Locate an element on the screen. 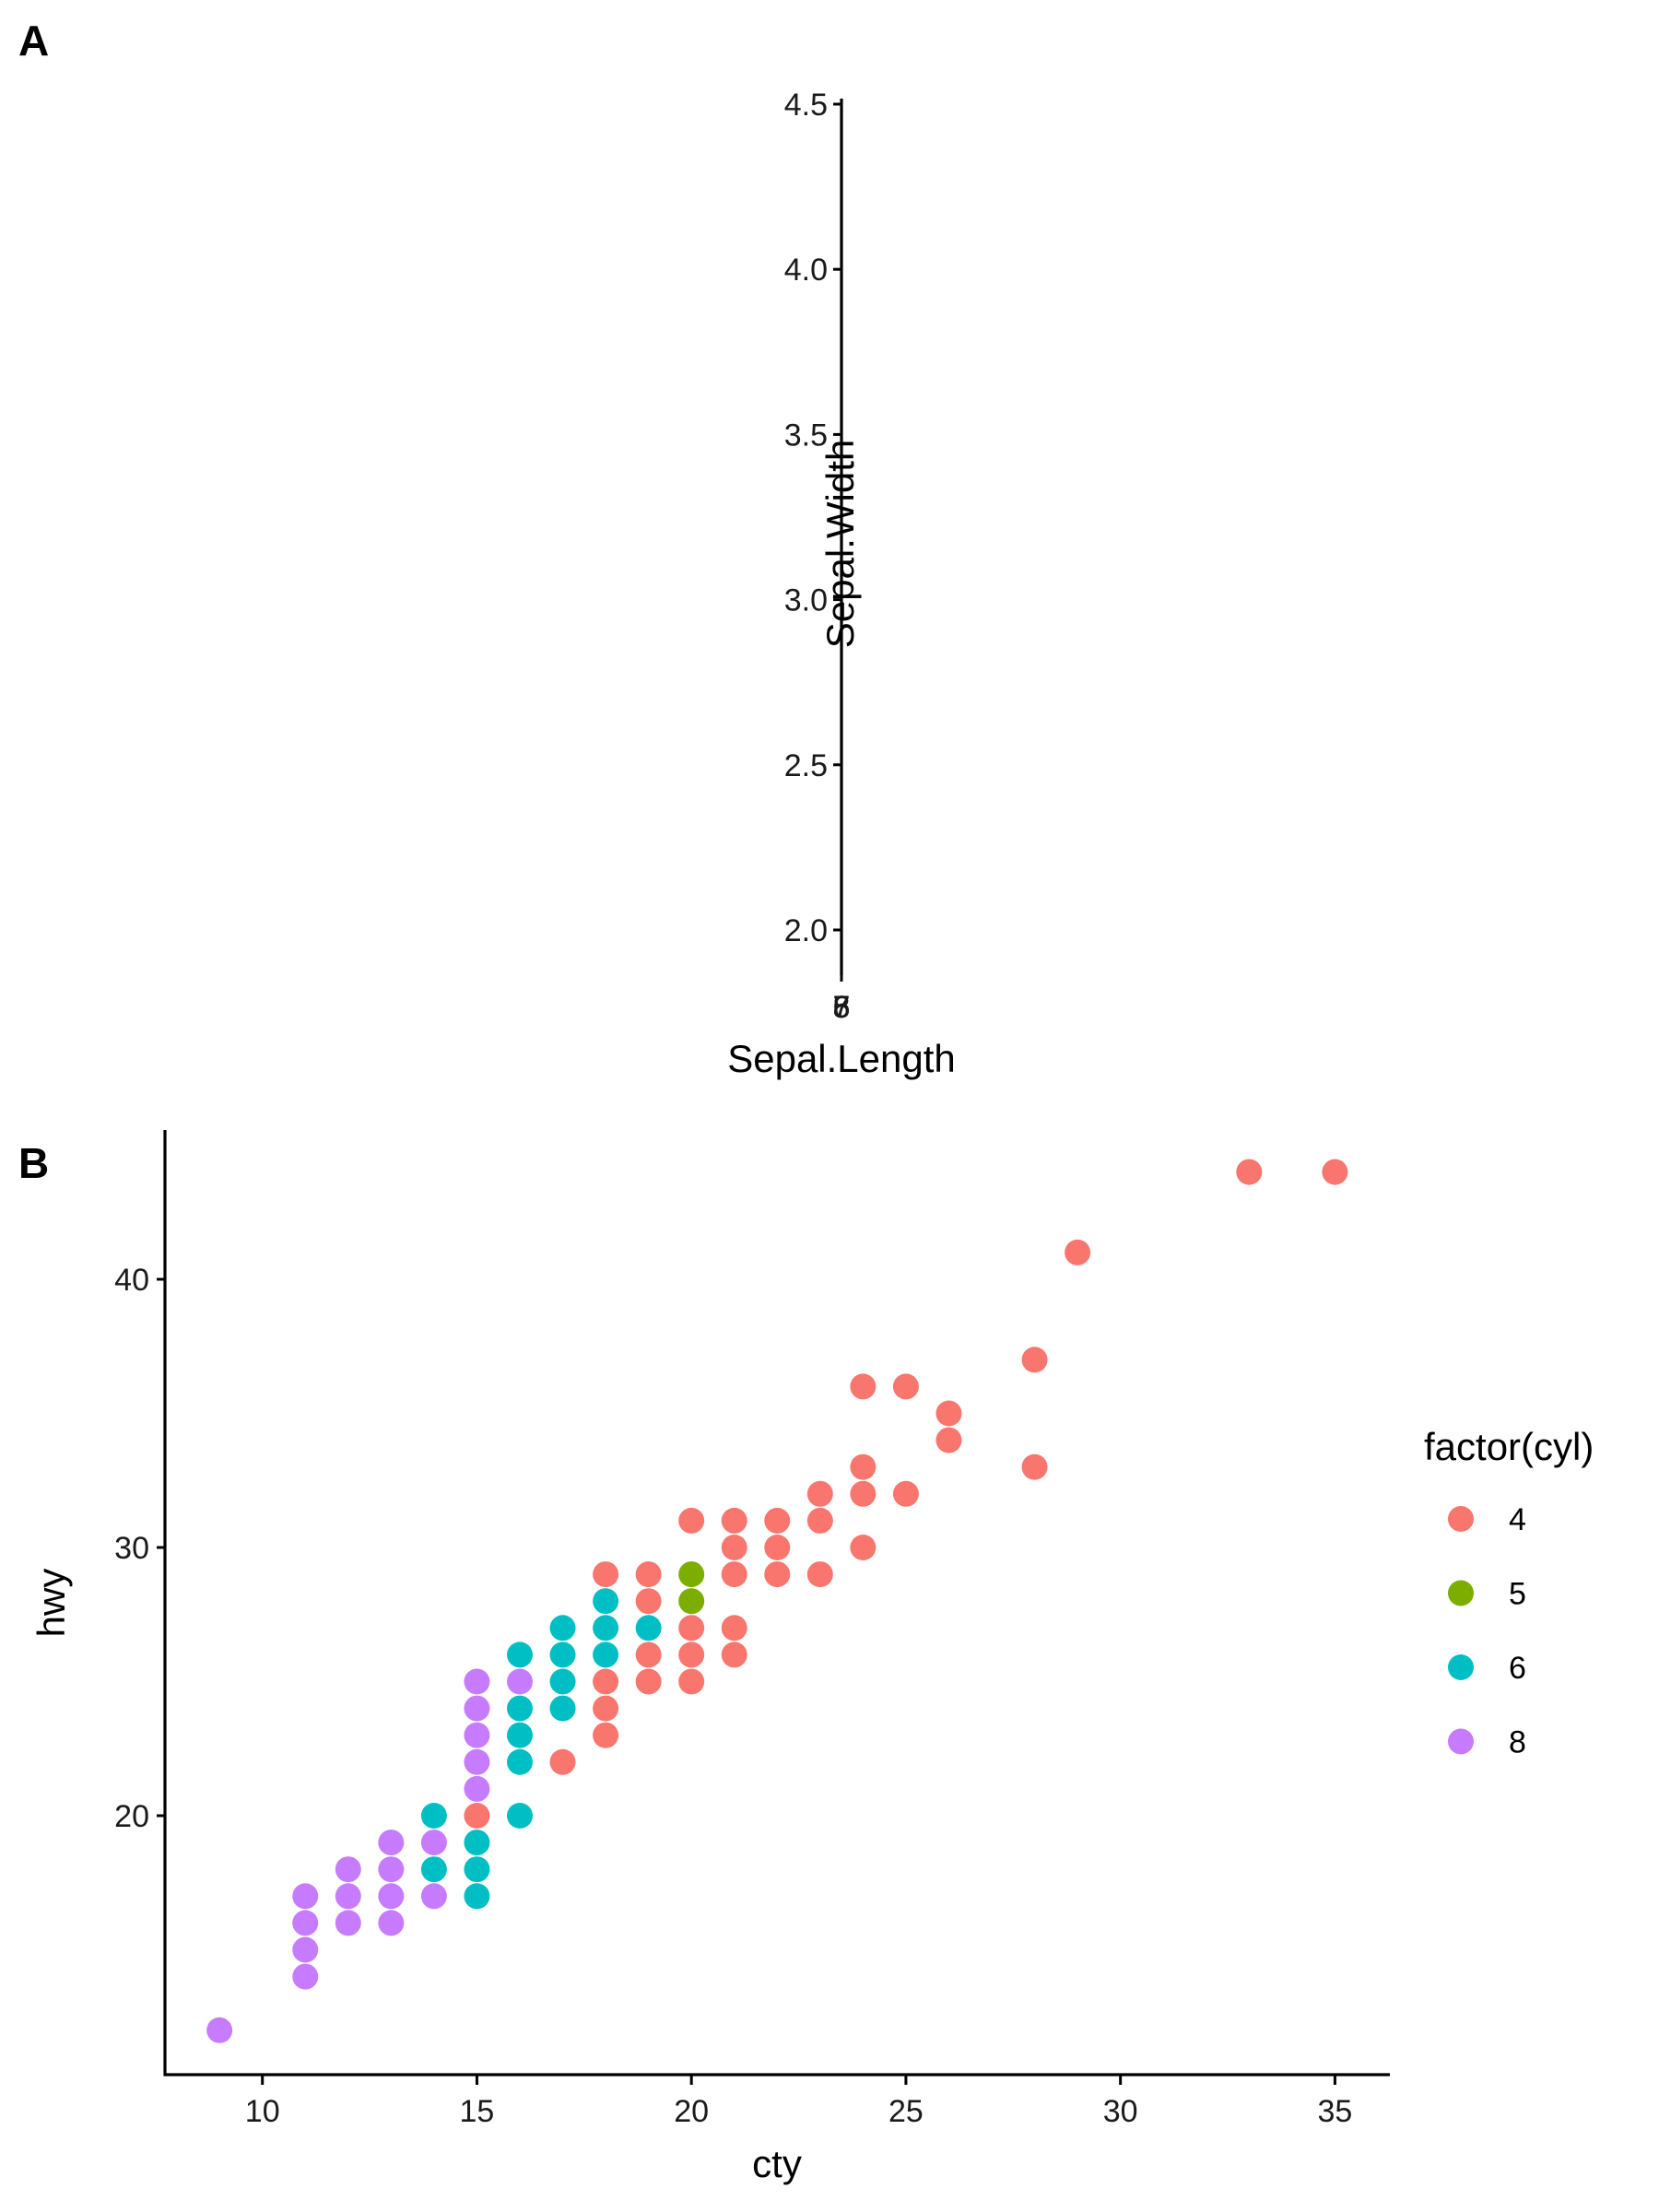  panel-a-x-tick-label: 5 is located at coordinates (842, 1007).